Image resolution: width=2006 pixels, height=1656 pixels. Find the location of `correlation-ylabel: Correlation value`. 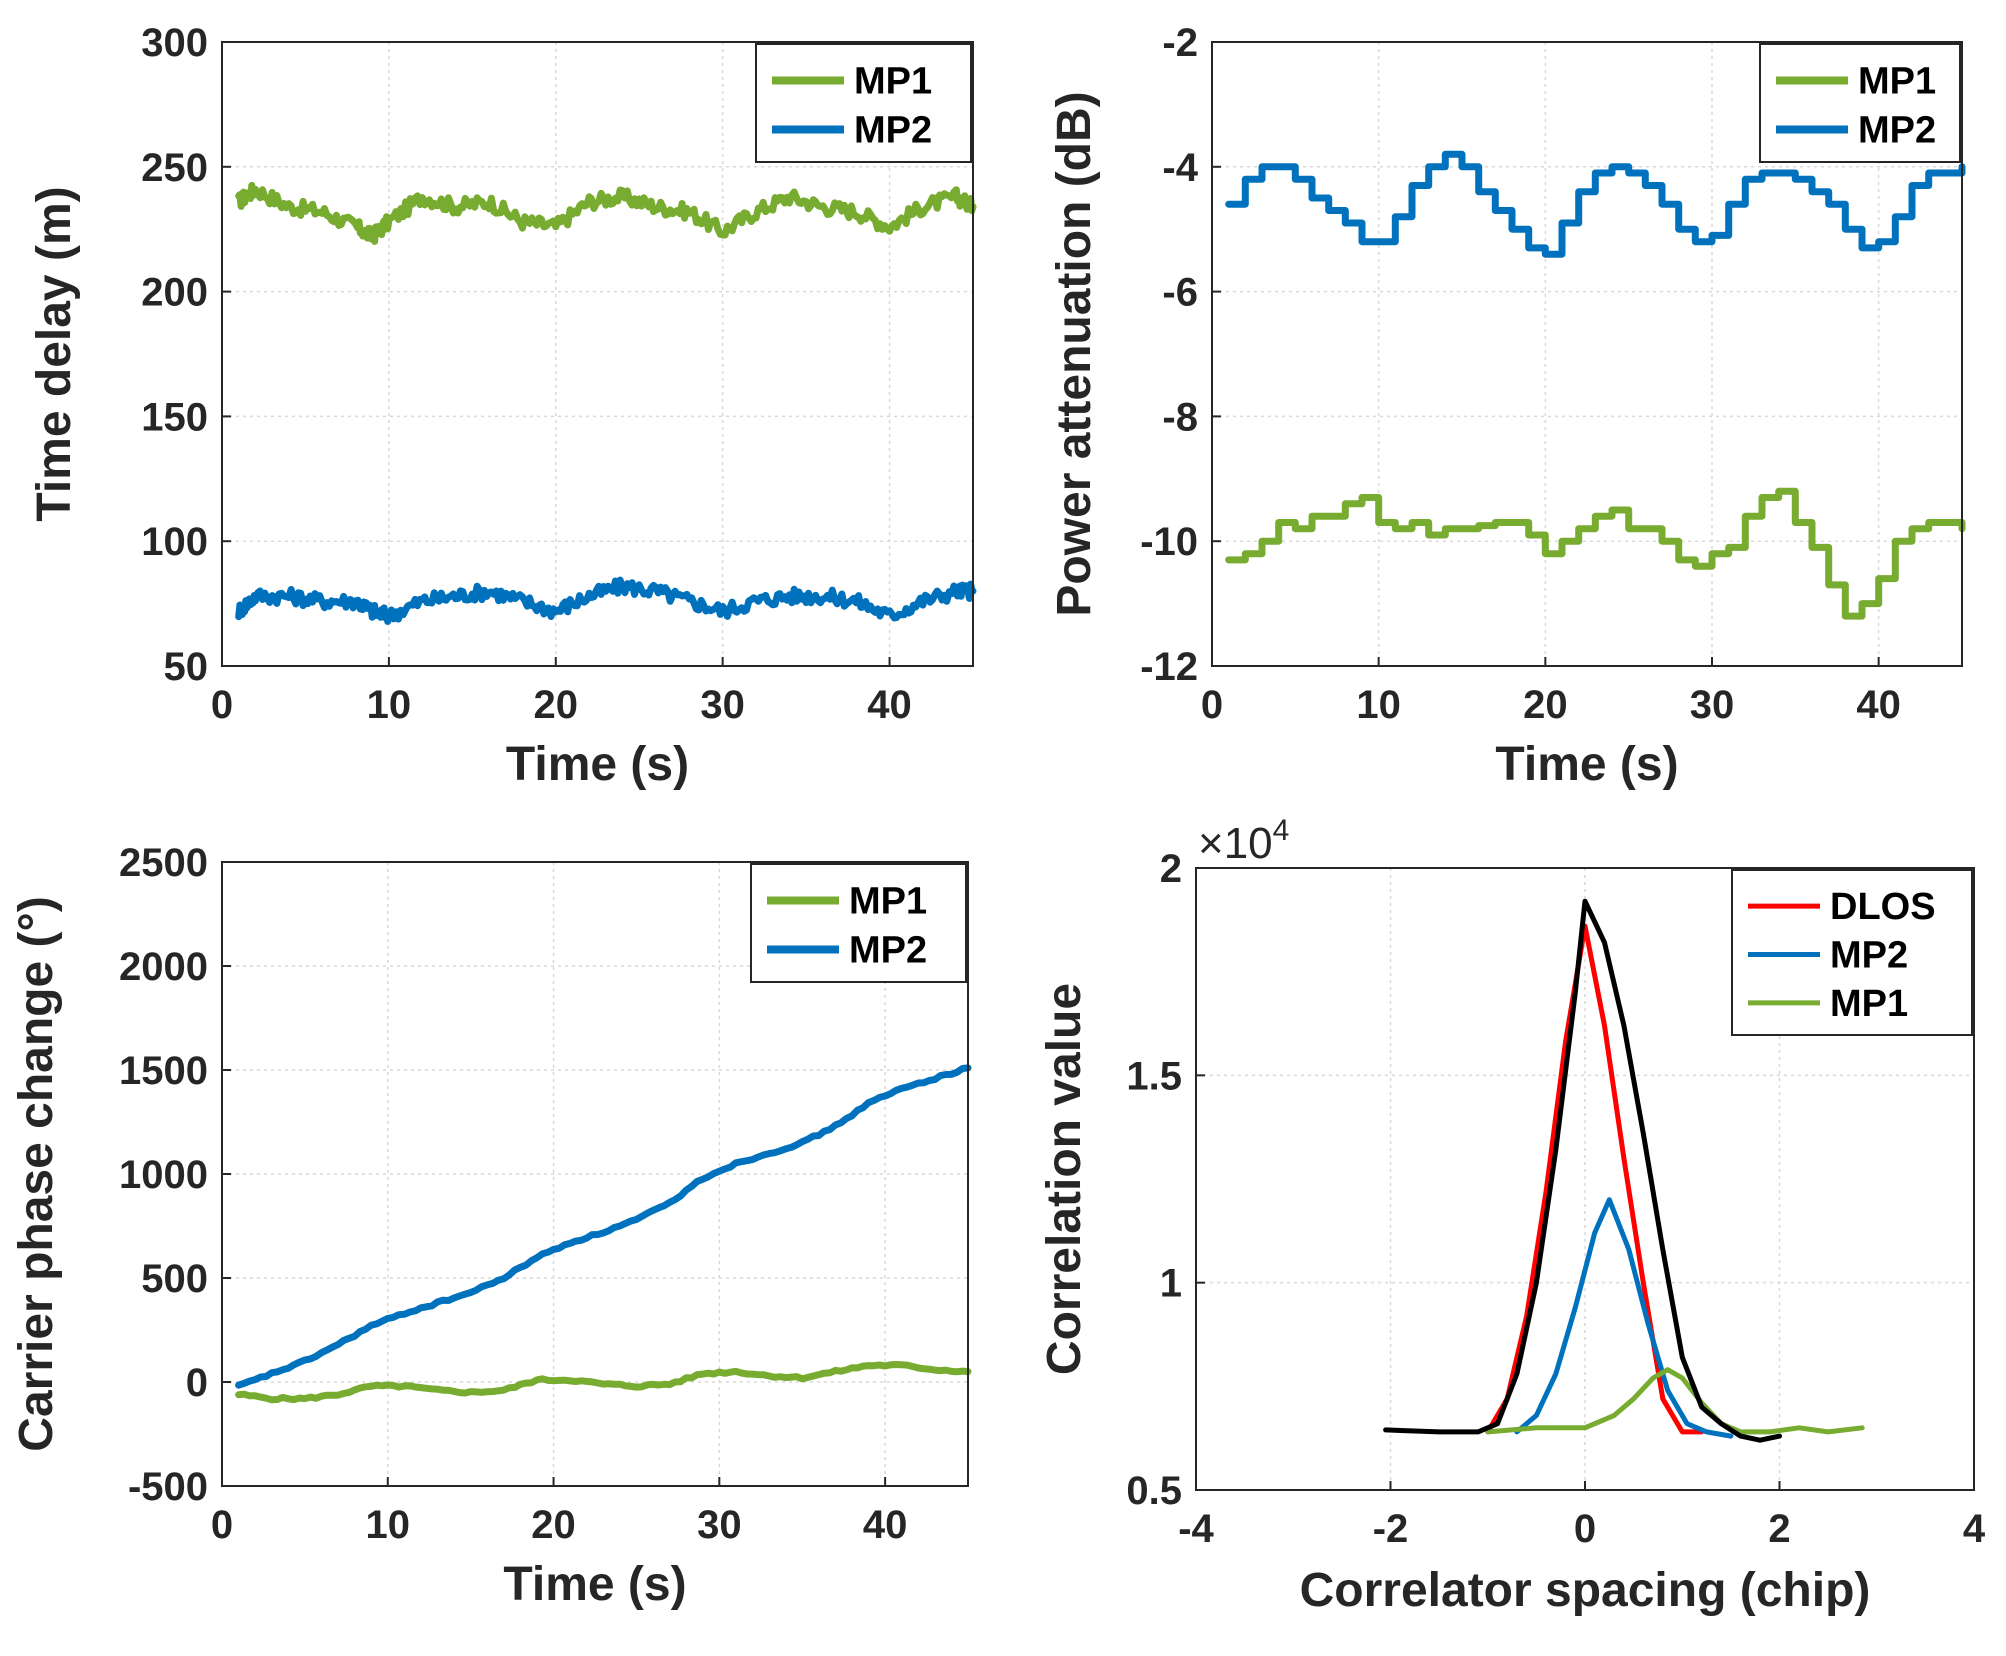

correlation-ylabel: Correlation value is located at coordinates (1064, 1179).